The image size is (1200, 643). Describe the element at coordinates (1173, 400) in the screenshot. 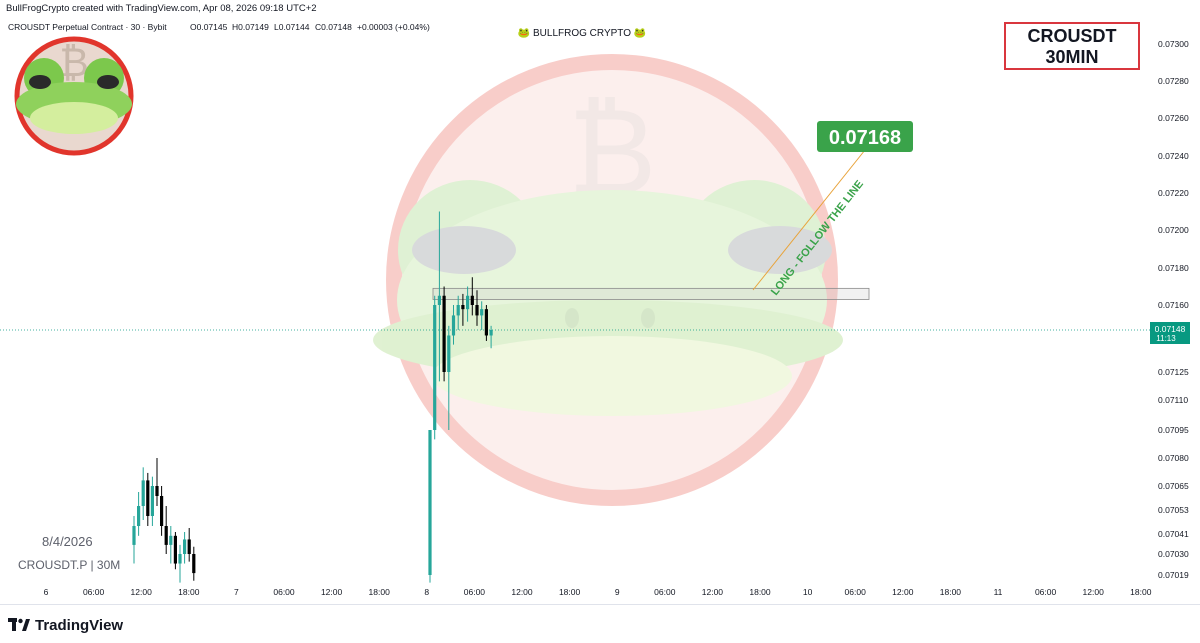

I see `price-axis-label: 0.07110` at that location.